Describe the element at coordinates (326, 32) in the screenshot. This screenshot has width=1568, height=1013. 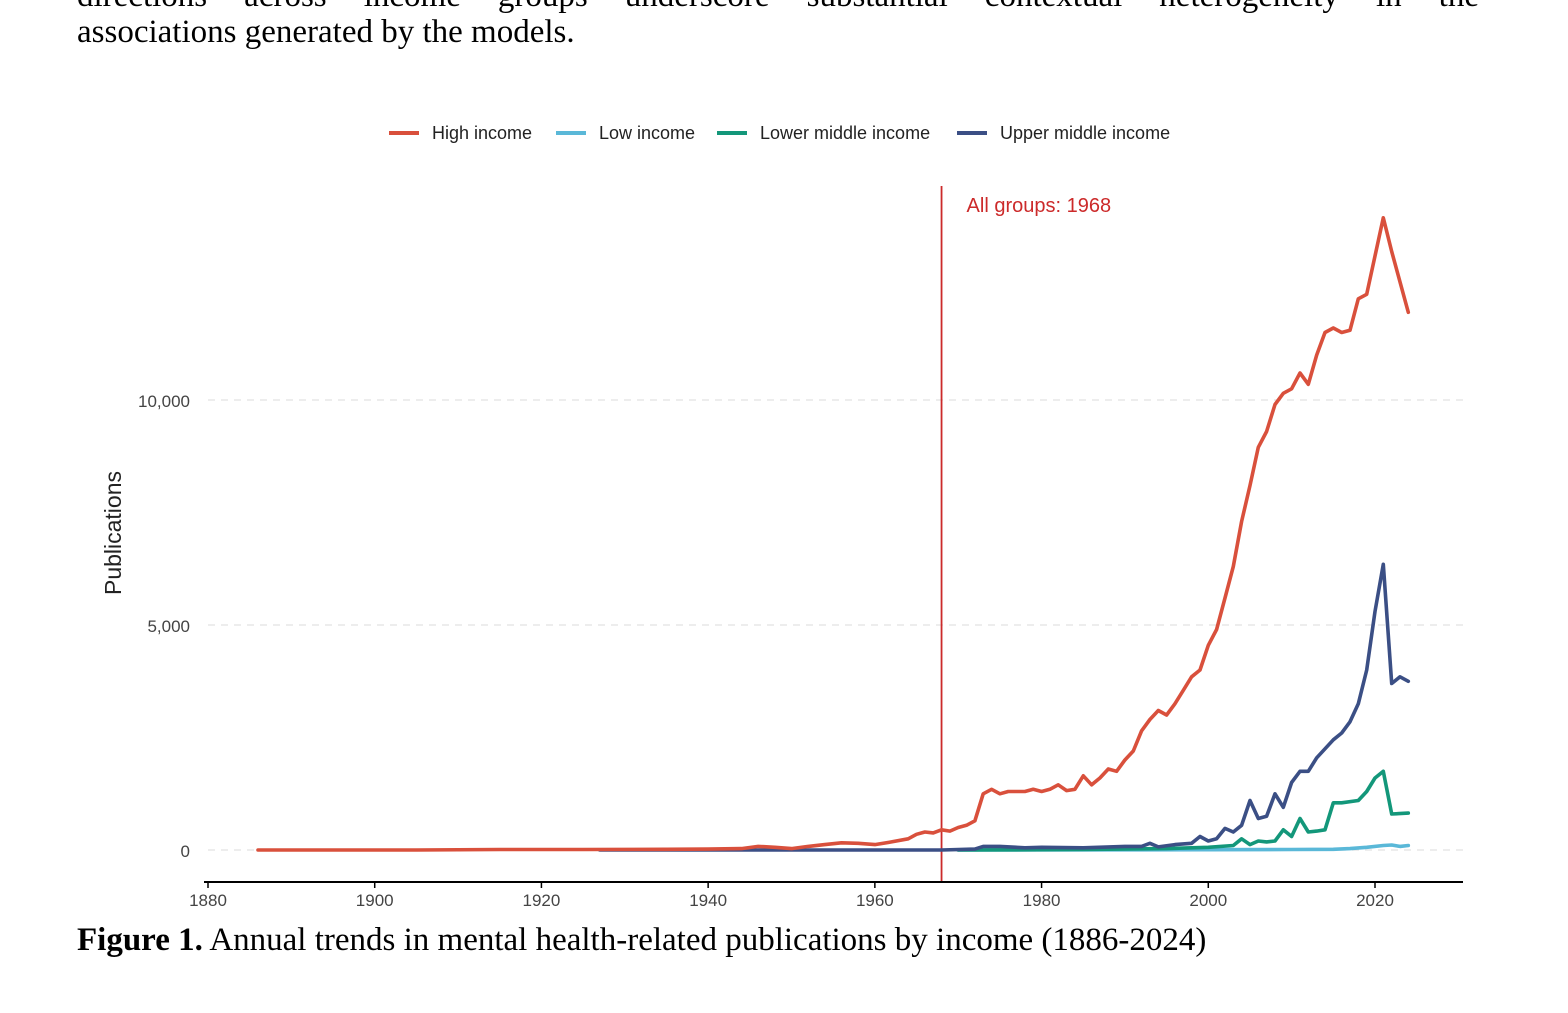
I see `paragraph-line-2: associations generated by the models.` at that location.